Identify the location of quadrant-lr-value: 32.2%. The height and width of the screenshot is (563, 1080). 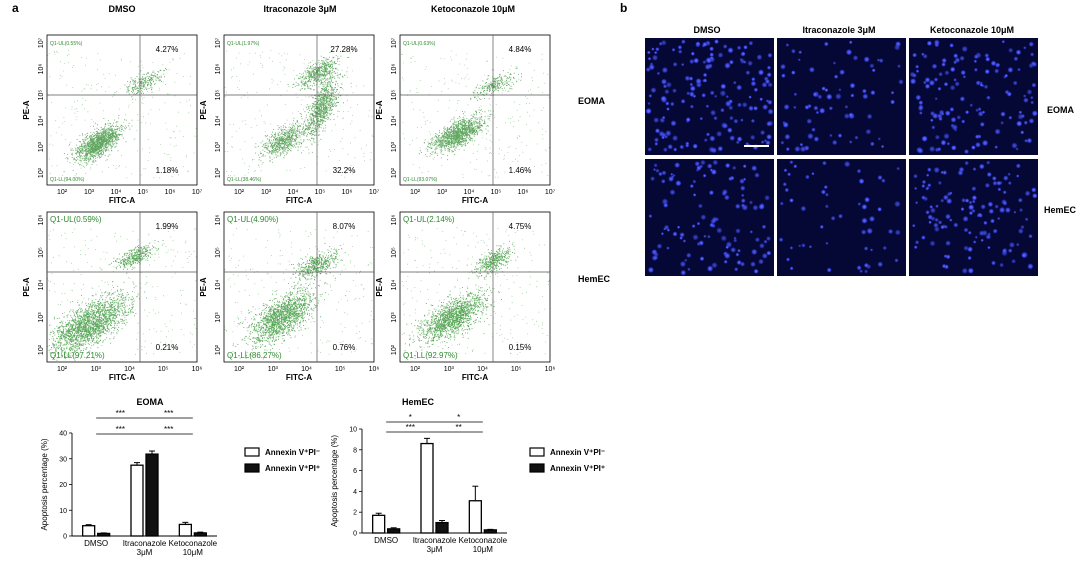
(344, 170).